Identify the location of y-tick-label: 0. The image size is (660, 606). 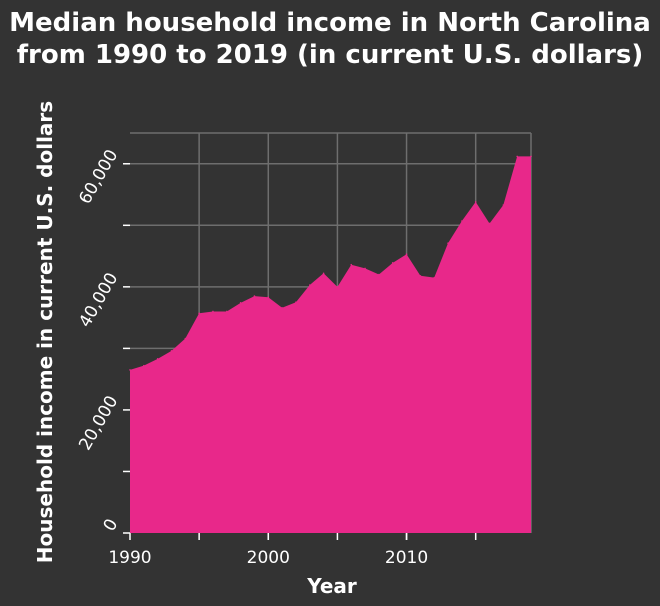
(111, 525).